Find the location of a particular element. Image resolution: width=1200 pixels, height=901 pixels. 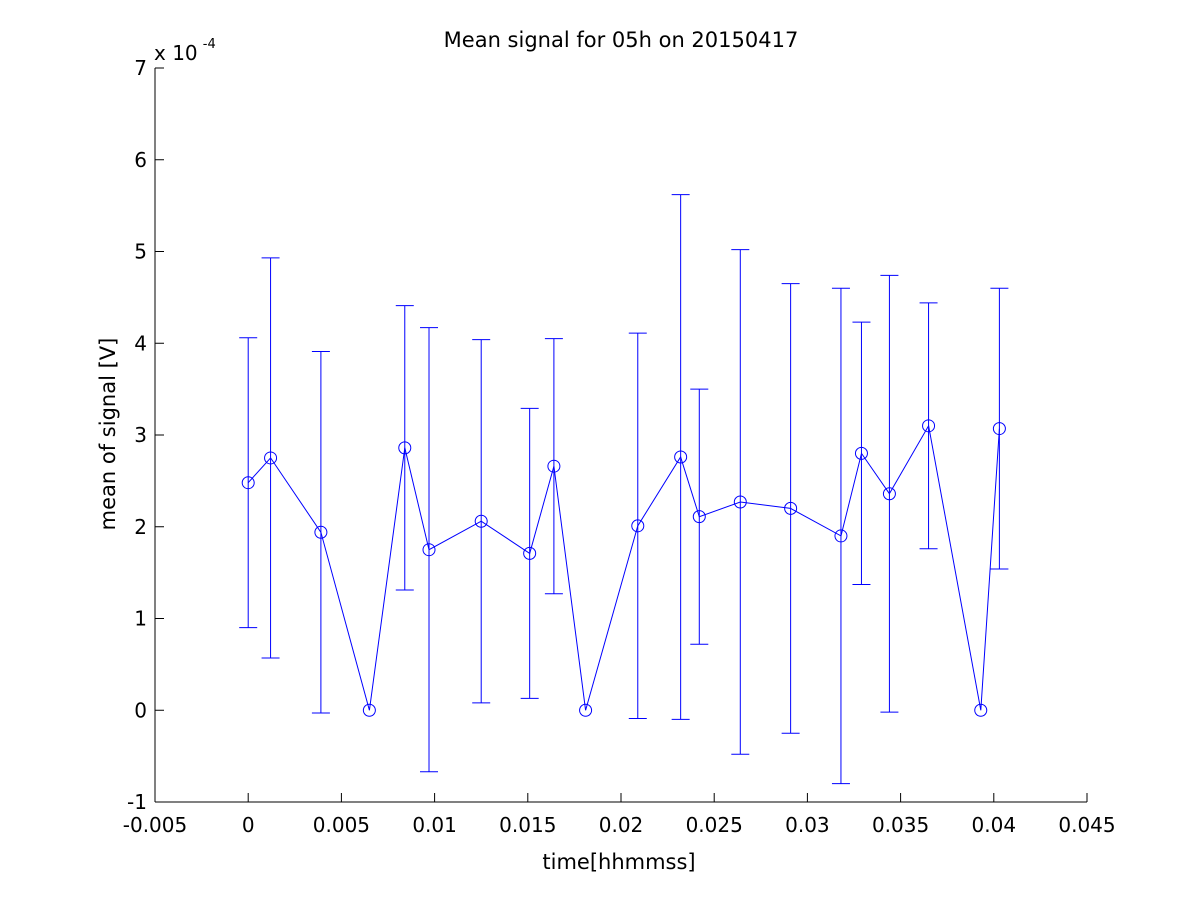

y-tick-label: 7 is located at coordinates (140, 68).